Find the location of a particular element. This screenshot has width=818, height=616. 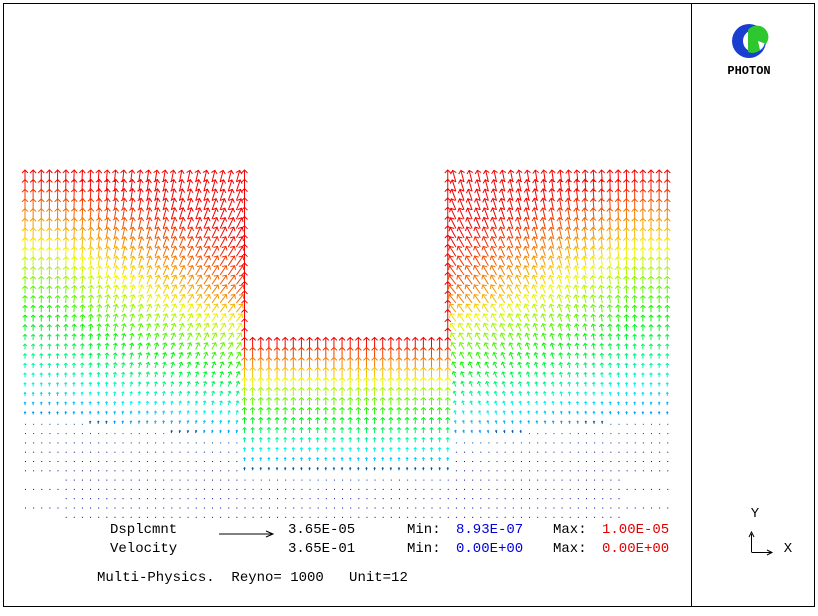

min-value: 0.00E+00 is located at coordinates (489, 549).